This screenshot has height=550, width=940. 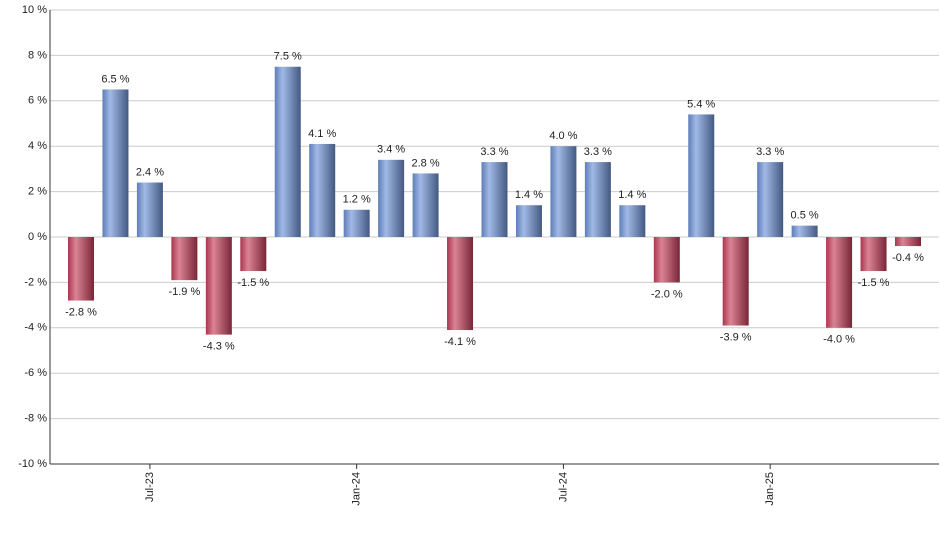 What do you see at coordinates (805, 216) in the screenshot?
I see `value-label: 0.5 %` at bounding box center [805, 216].